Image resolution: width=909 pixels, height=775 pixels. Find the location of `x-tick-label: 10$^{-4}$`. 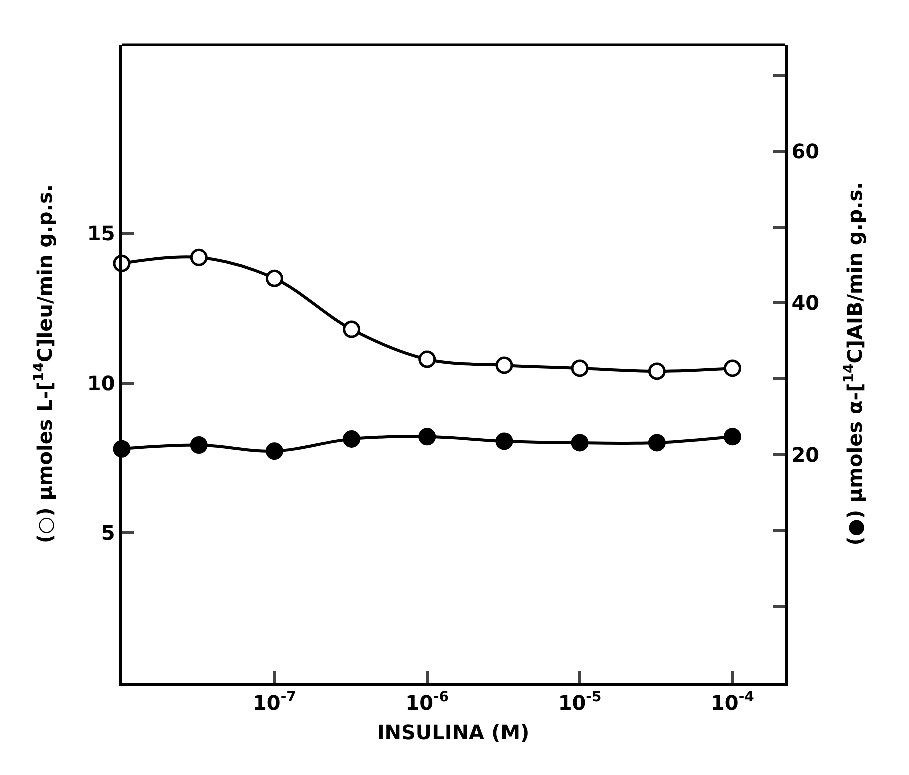

x-tick-label: 10$^{-4}$ is located at coordinates (733, 702).